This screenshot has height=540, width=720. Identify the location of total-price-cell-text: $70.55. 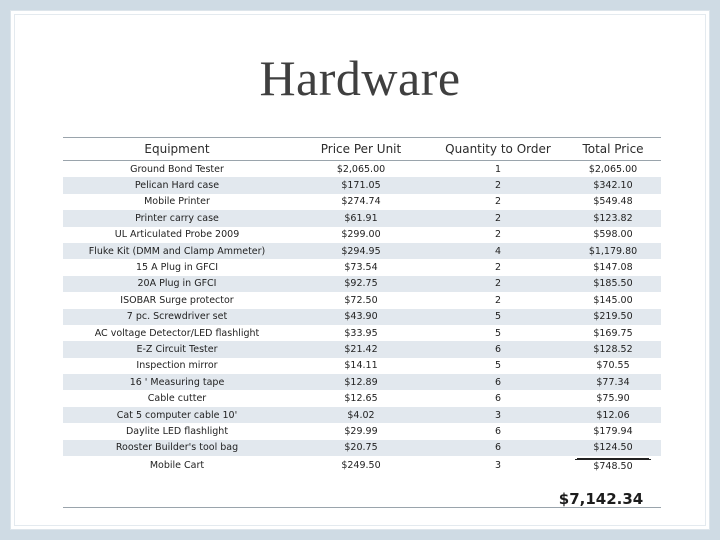
(613, 366).